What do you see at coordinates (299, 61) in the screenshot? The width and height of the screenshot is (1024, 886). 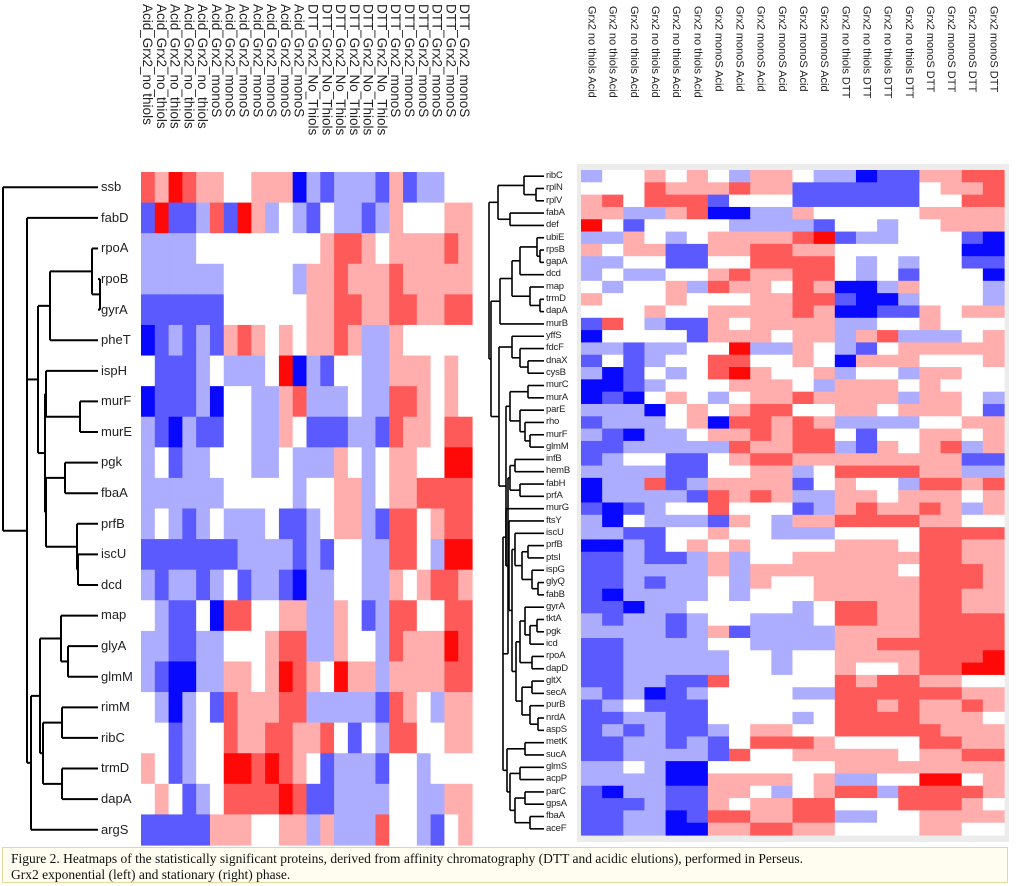 I see `column-label: Acid_Grx2_monoS` at bounding box center [299, 61].